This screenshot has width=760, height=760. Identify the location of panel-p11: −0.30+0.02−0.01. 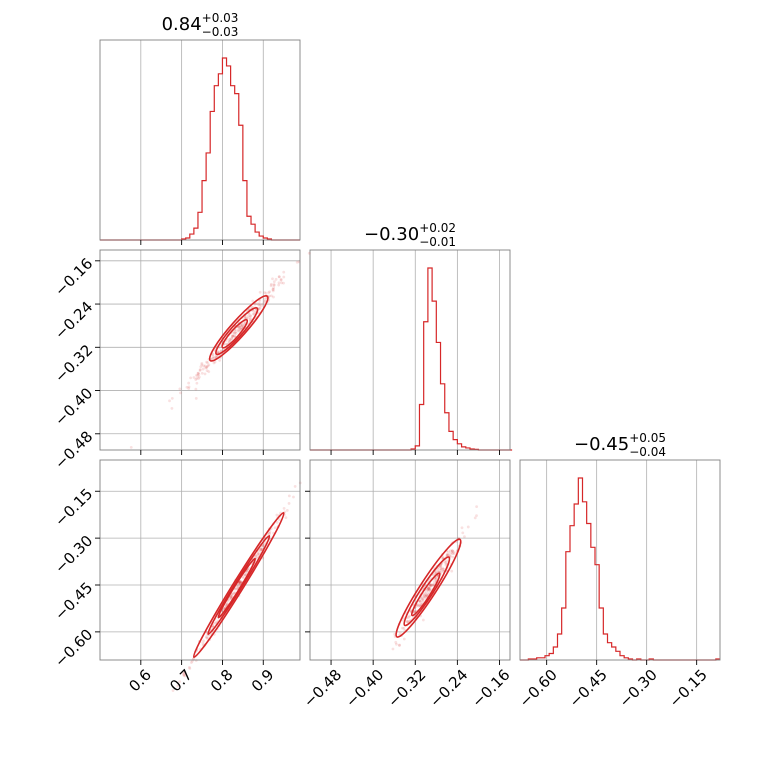
(411, 338).